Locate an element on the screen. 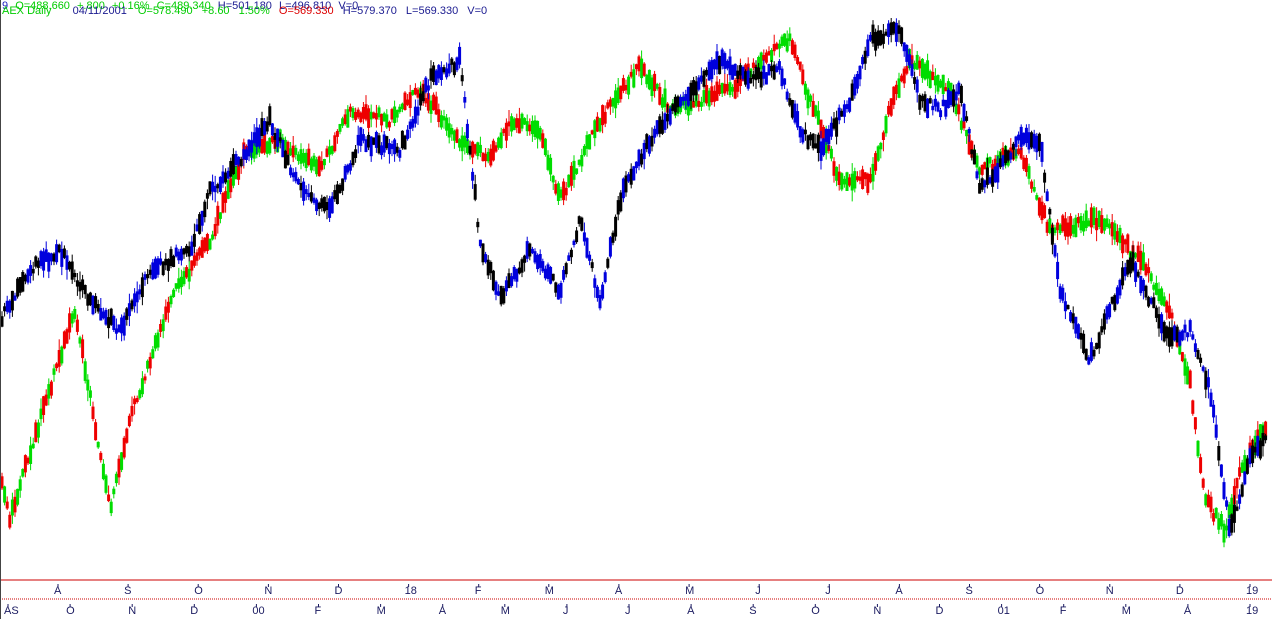 This screenshot has height=624, width=1282. x-axis-upper-label-3: N is located at coordinates (268, 591).